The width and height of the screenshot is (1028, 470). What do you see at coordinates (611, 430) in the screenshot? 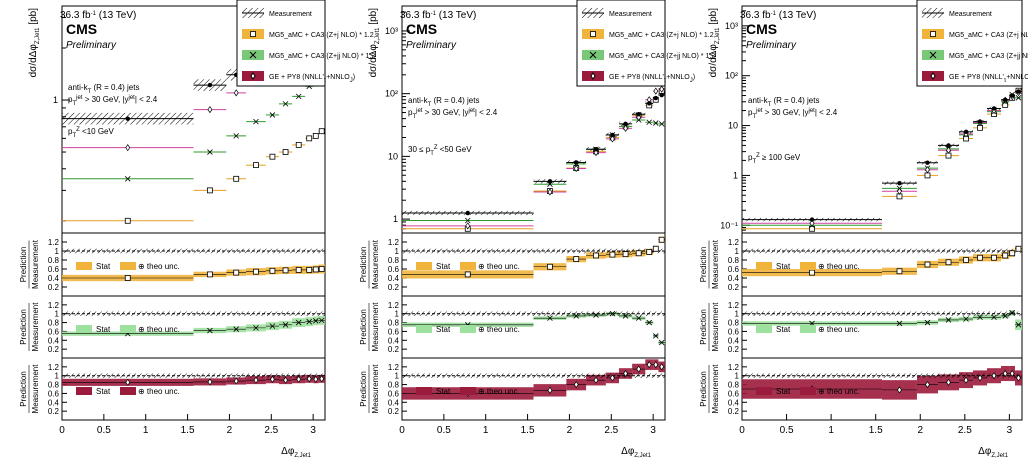
I see `x-tick-label: 2.5` at bounding box center [611, 430].